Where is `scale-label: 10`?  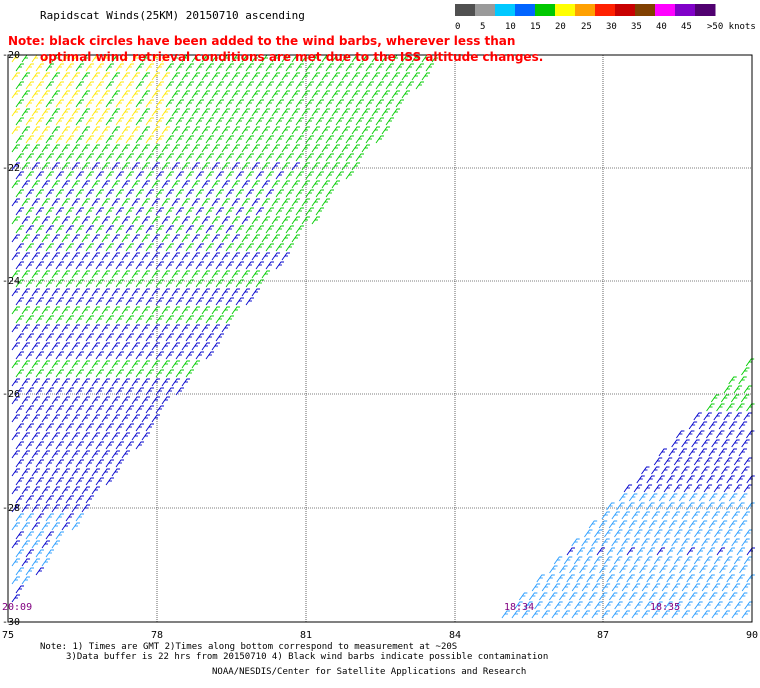 scale-label: 10 is located at coordinates (510, 27).